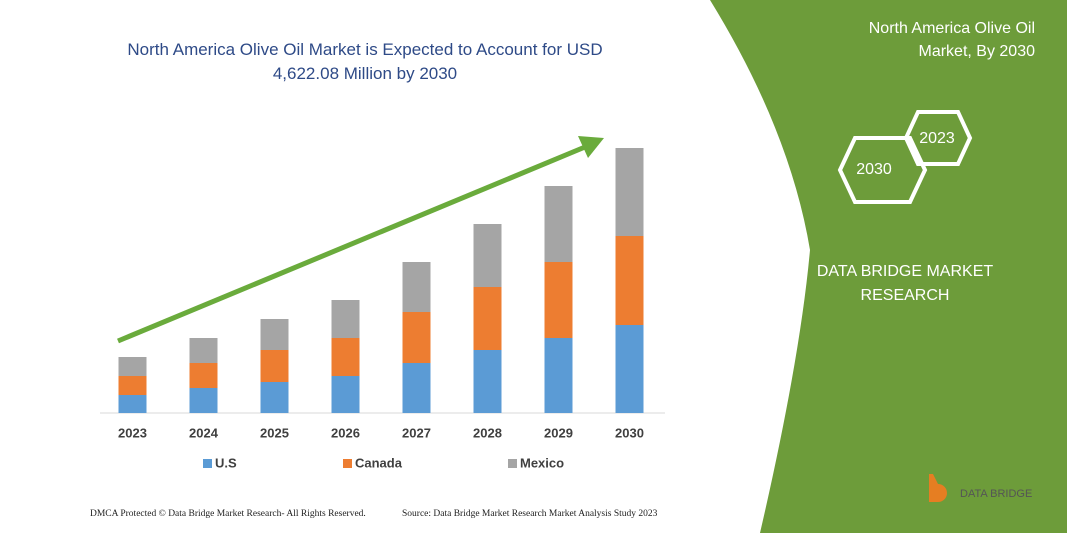 The height and width of the screenshot is (533, 1067). I want to click on x-tick-label: 2027, so click(416, 432).